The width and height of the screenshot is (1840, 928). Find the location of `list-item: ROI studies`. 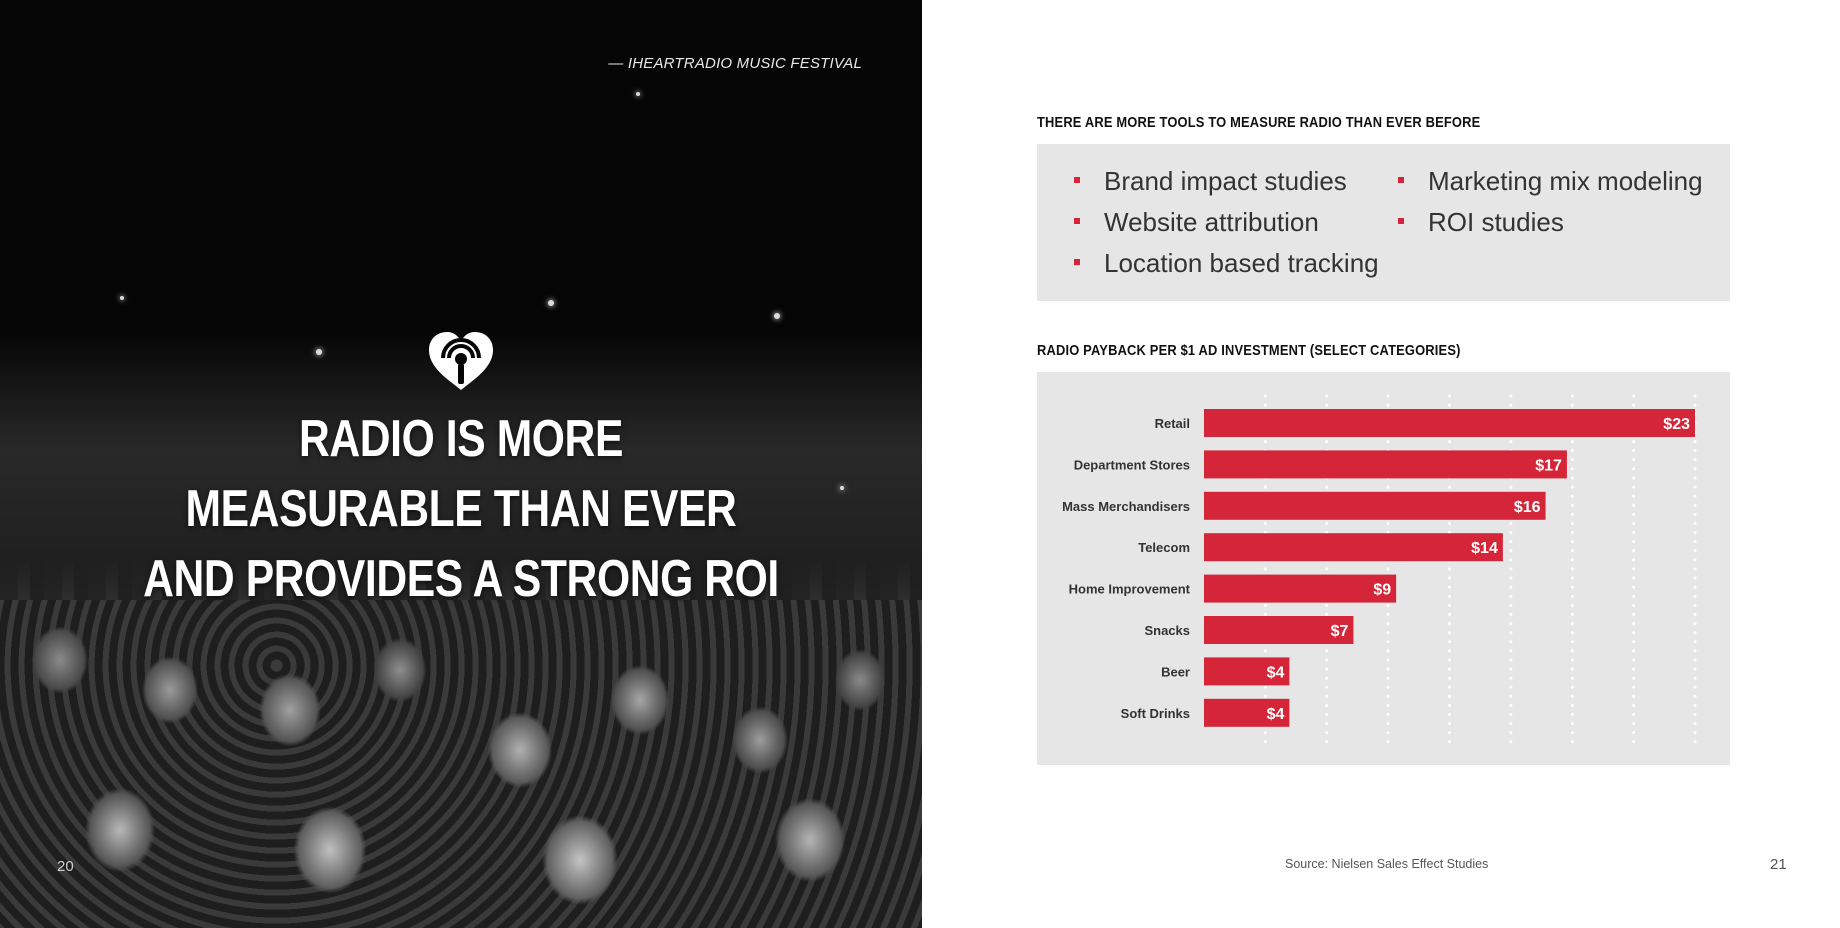

list-item: ROI studies is located at coordinates (1481, 222).